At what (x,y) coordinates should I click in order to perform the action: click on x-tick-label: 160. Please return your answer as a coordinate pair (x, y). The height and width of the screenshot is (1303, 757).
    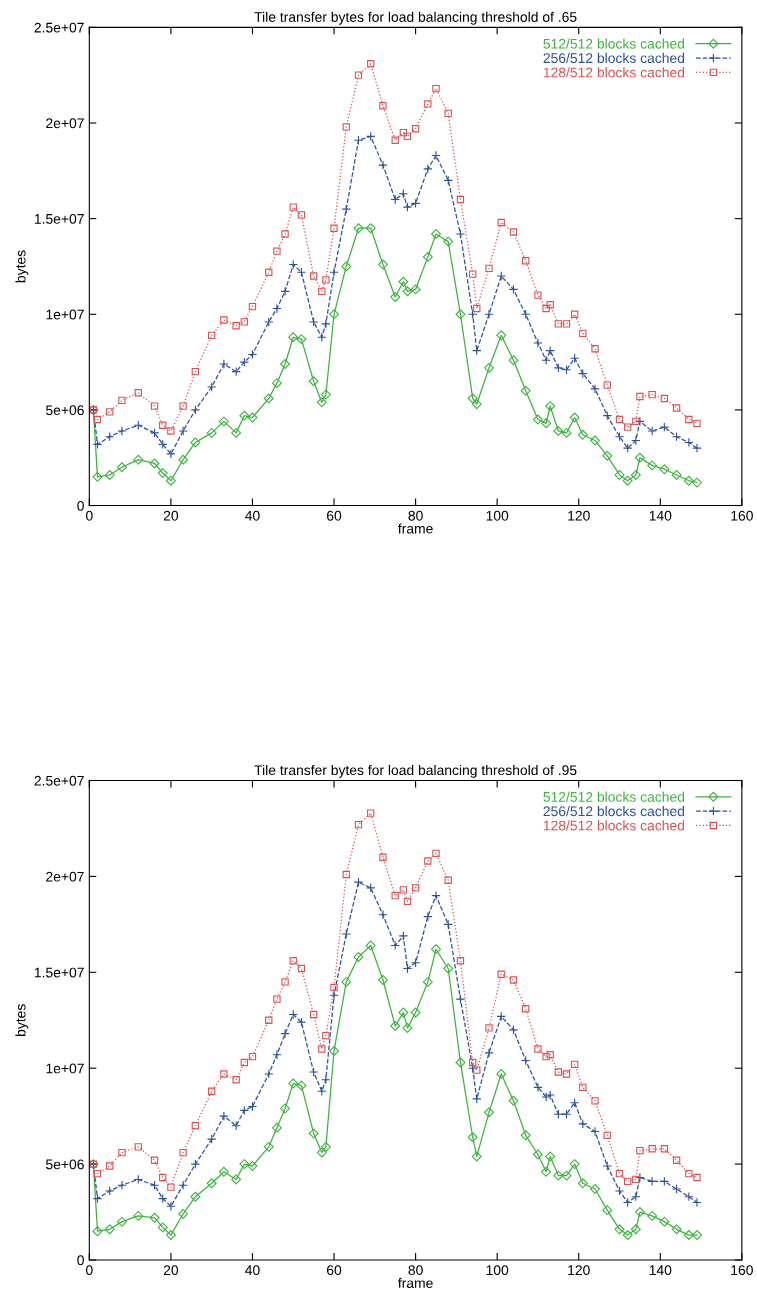
    Looking at the image, I should click on (742, 515).